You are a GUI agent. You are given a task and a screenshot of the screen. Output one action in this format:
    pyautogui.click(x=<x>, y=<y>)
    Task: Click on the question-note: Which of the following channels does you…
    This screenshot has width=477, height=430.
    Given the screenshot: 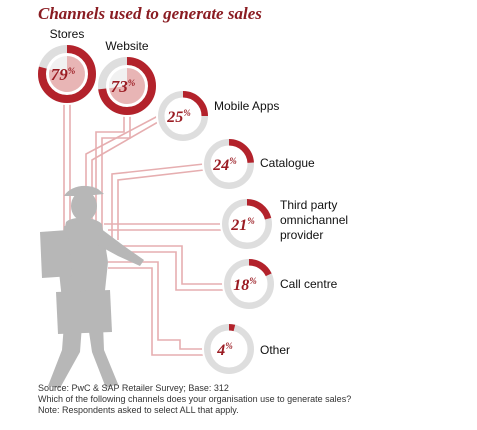 What is the action you would take?
    pyautogui.click(x=195, y=399)
    